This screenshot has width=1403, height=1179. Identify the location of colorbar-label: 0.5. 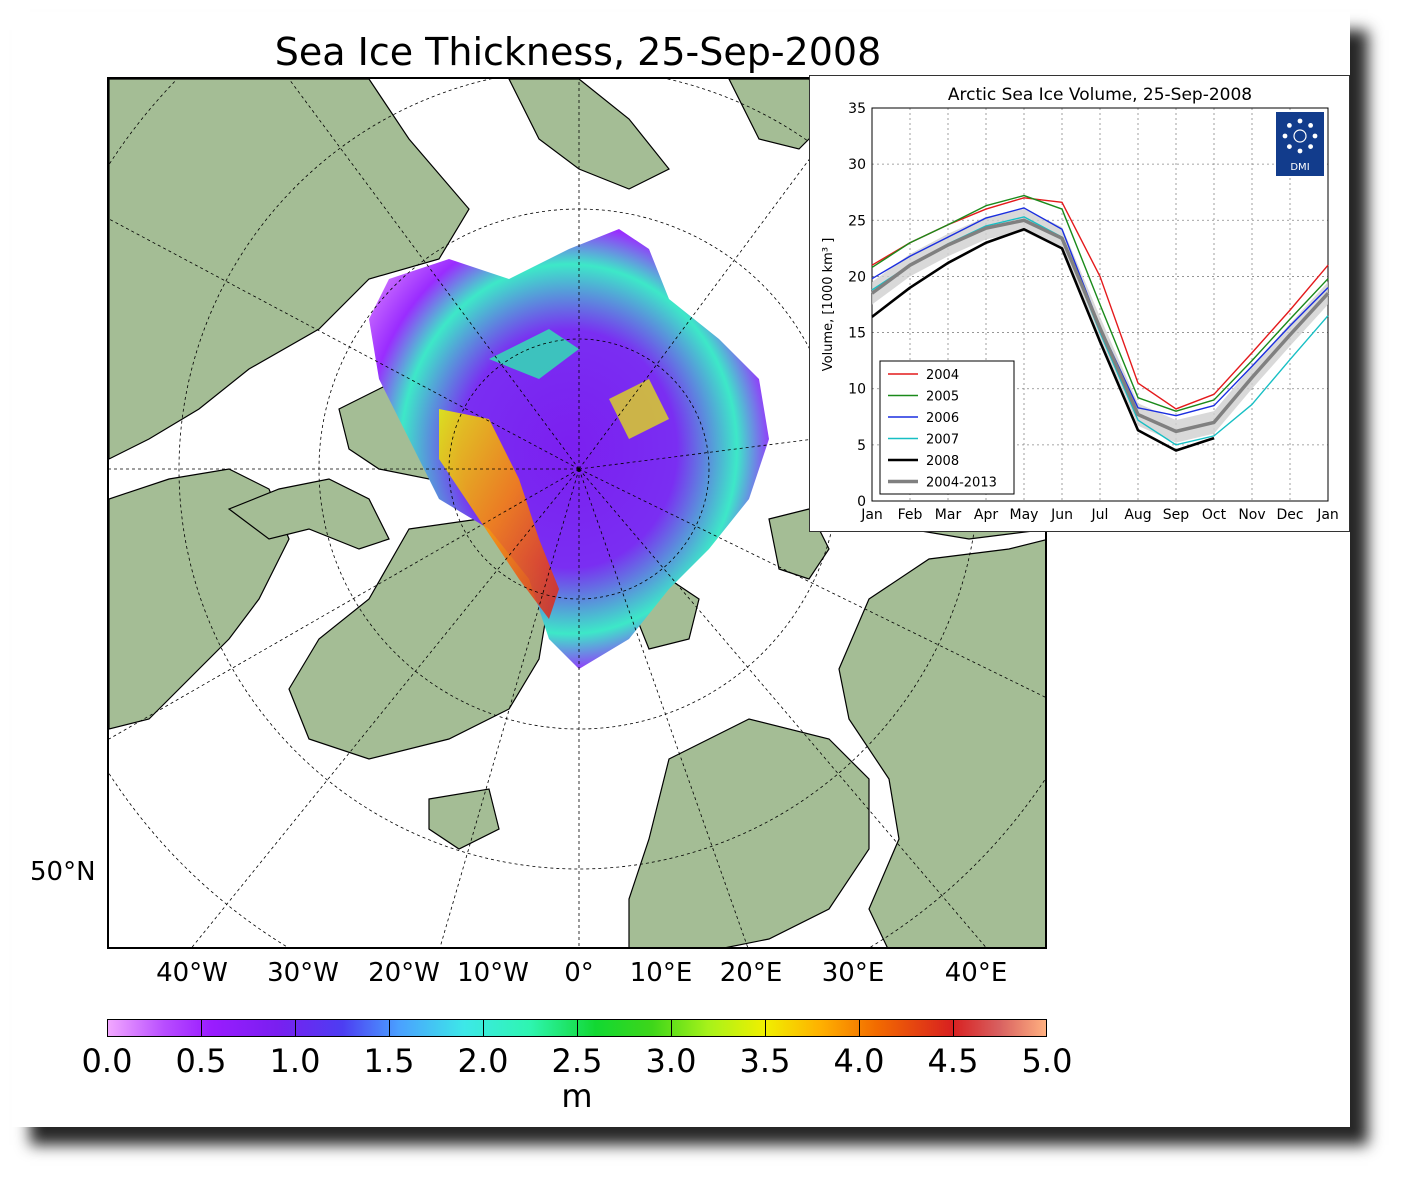
(201, 1061).